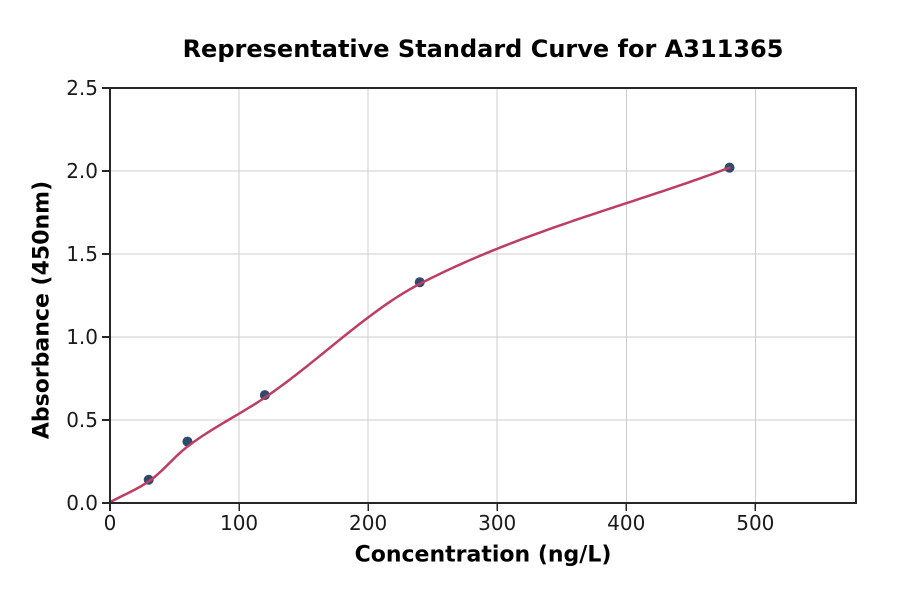 The width and height of the screenshot is (900, 594). I want to click on x-tick-label: 0, so click(110, 523).